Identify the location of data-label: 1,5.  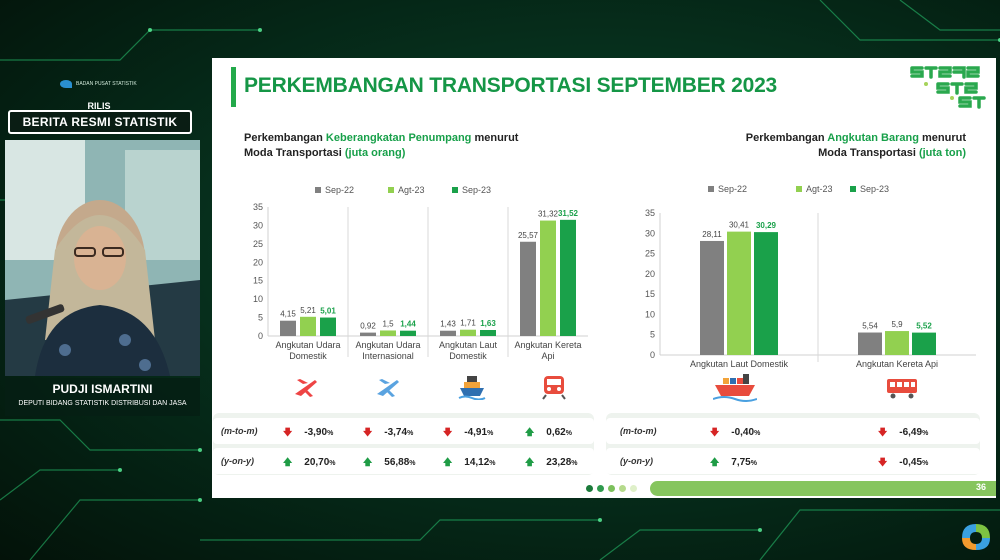
(388, 323).